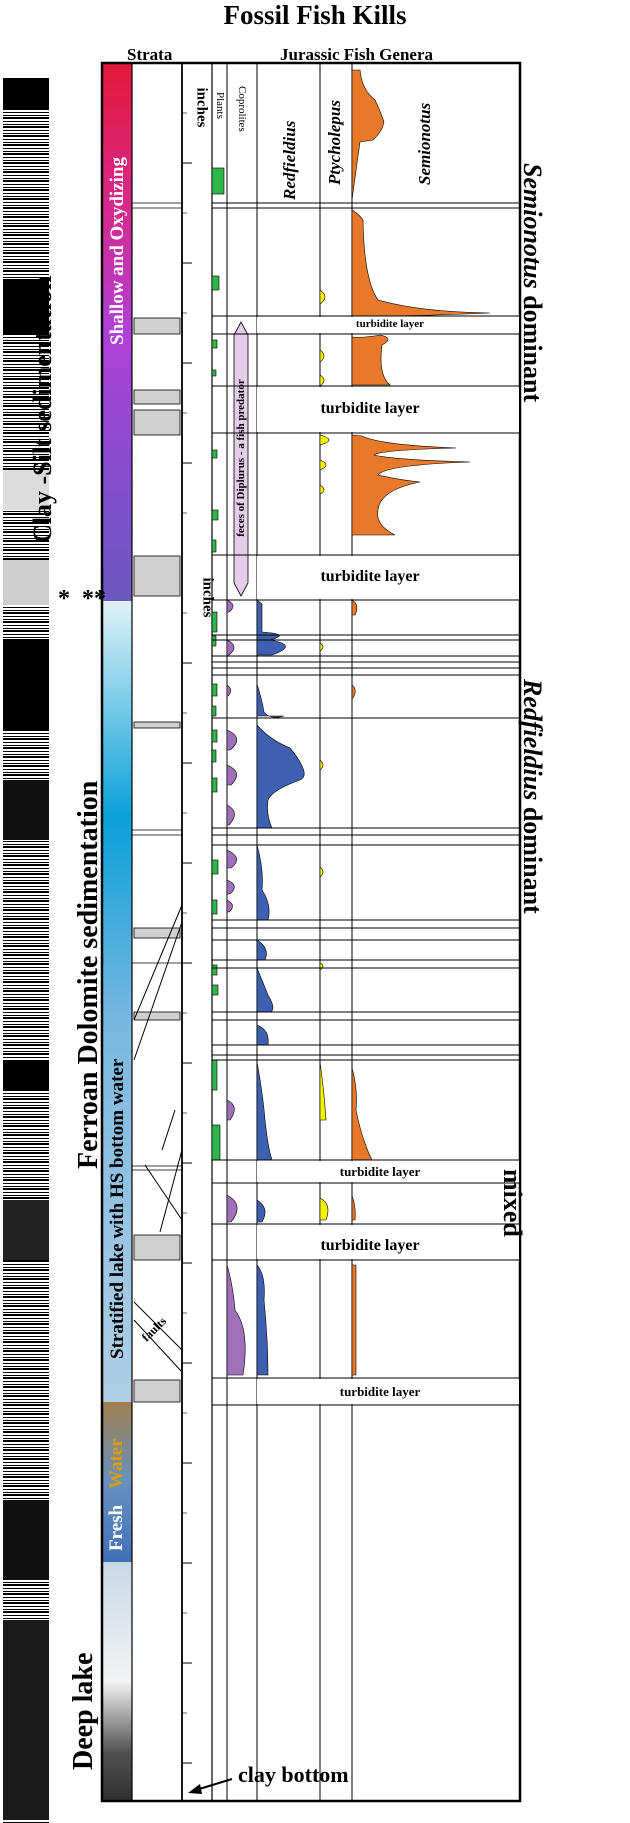 The width and height of the screenshot is (630, 1823). Describe the element at coordinates (201, 107) in the screenshot. I see `inches-label-upper: inches` at that location.